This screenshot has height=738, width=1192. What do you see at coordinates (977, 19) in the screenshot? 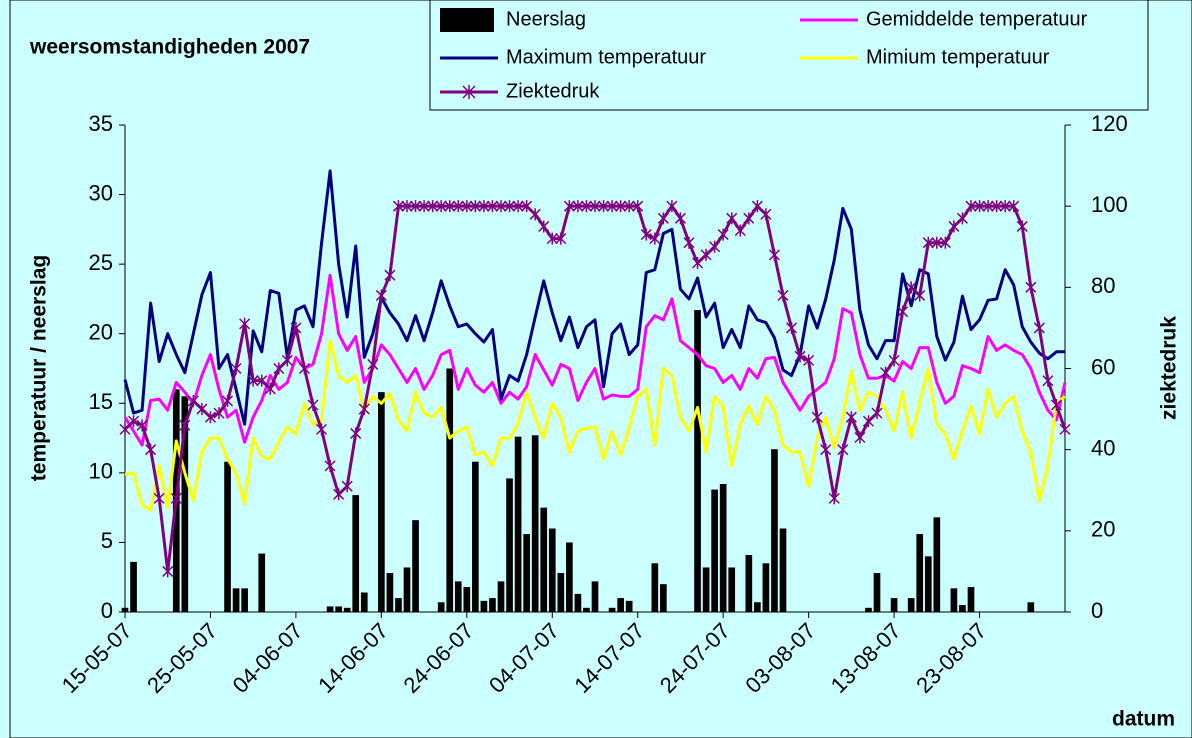
I see `legend-label: Gemiddelde temperatuur` at bounding box center [977, 19].